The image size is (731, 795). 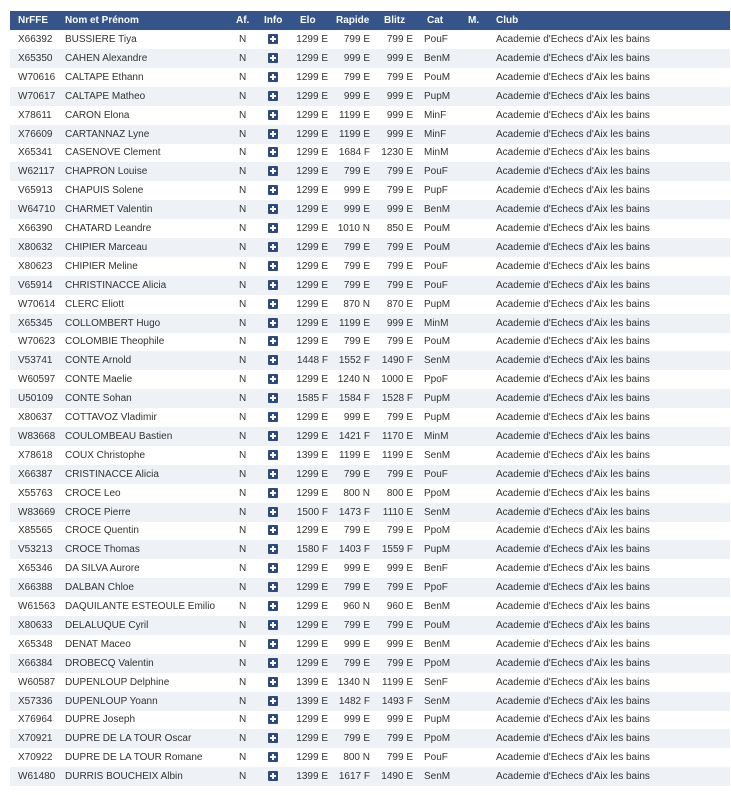 I want to click on player-name: DAQUILANTE ESTEOULE Emilio, so click(x=140, y=606).